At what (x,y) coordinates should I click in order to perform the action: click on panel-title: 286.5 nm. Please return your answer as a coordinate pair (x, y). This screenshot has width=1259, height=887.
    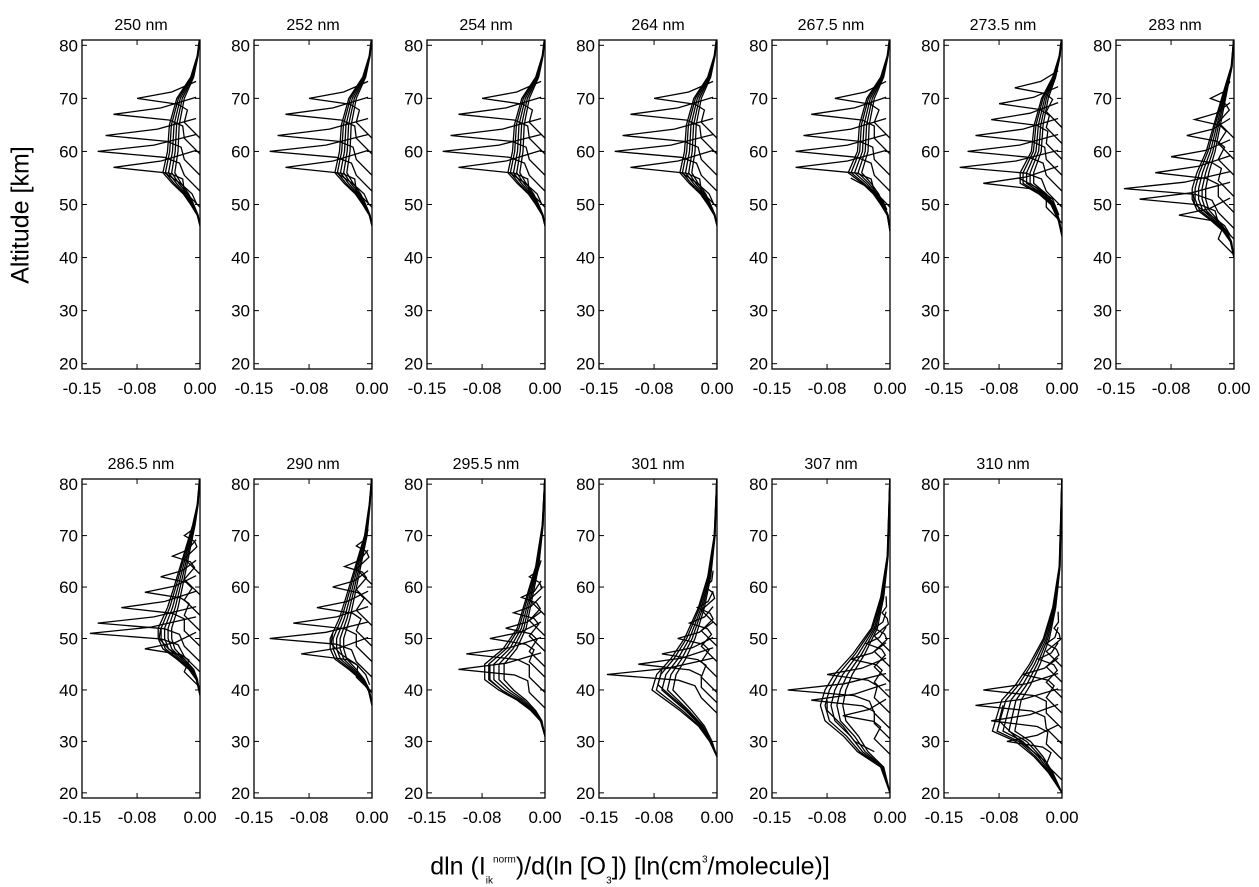
    Looking at the image, I should click on (141, 464).